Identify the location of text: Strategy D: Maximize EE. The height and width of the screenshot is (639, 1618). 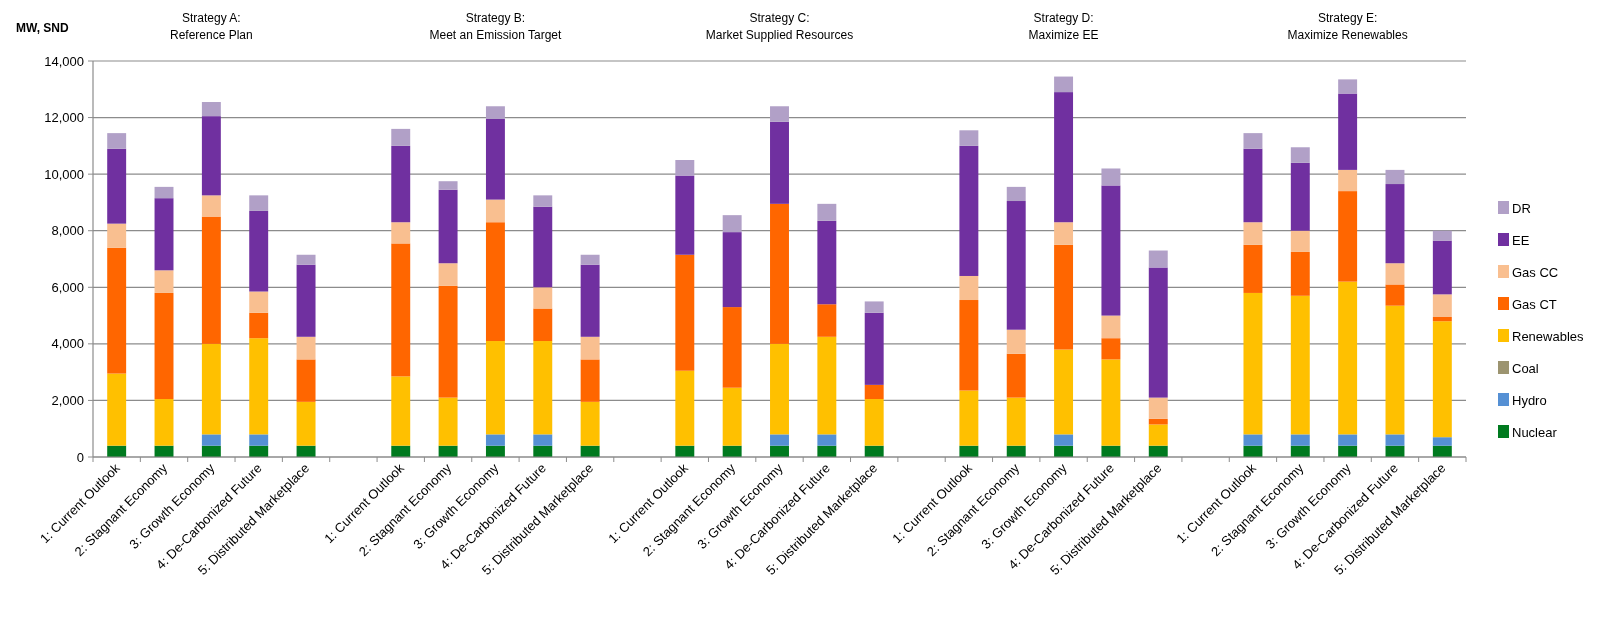
(1063, 26).